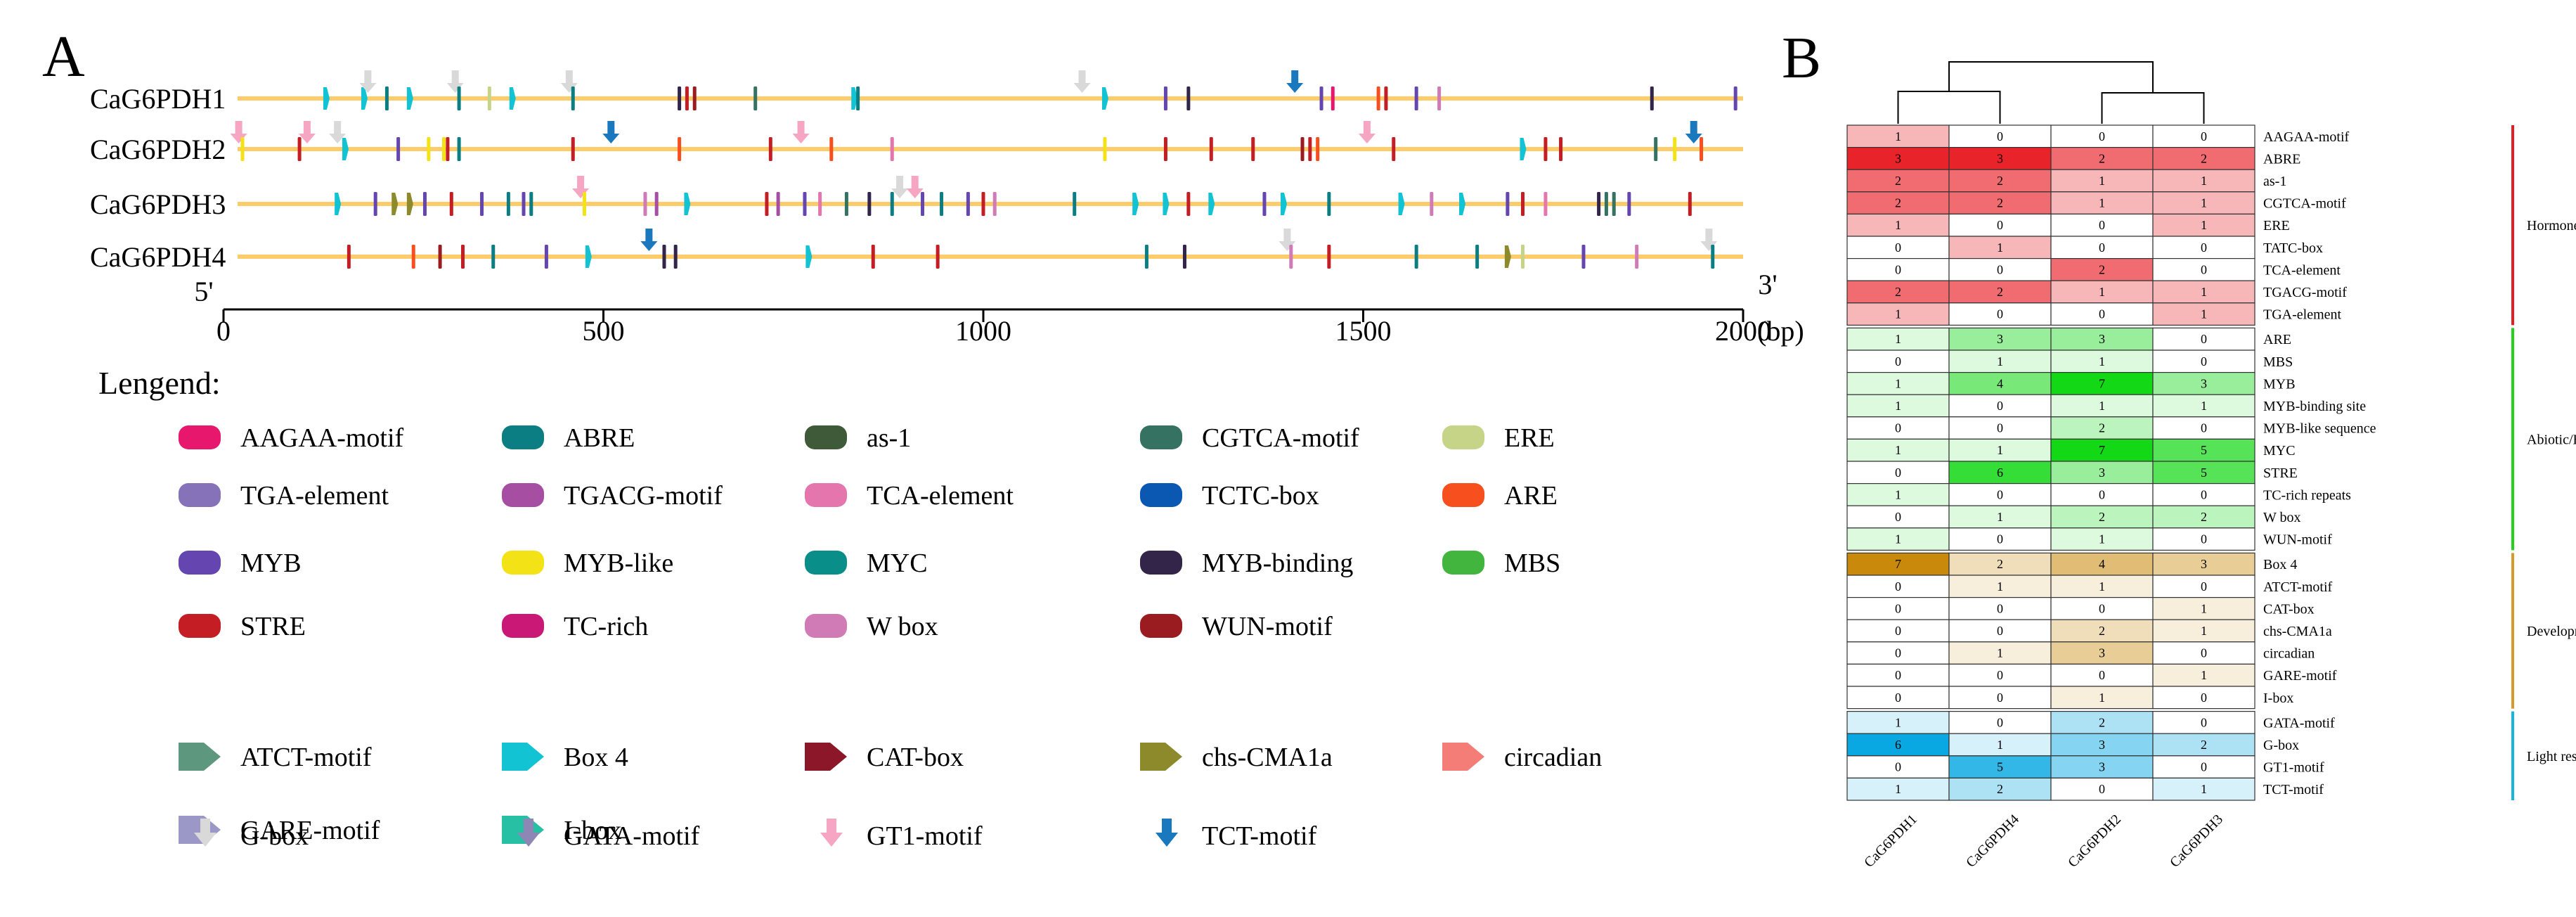  Describe the element at coordinates (1530, 438) in the screenshot. I see `legend-label: ERE` at that location.